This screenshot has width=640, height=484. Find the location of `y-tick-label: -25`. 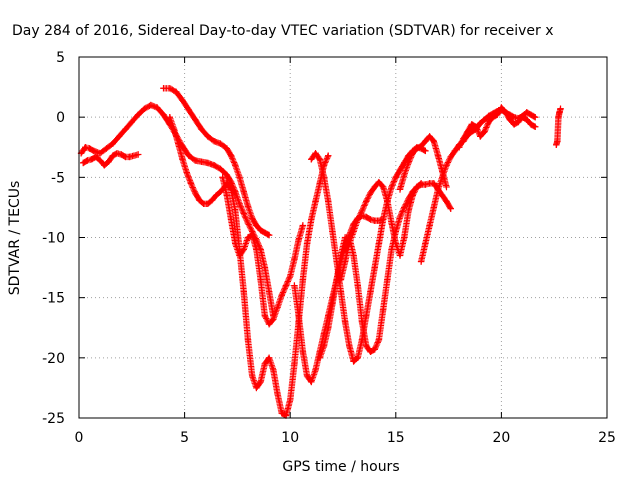

y-tick-label: -25 is located at coordinates (53, 419).